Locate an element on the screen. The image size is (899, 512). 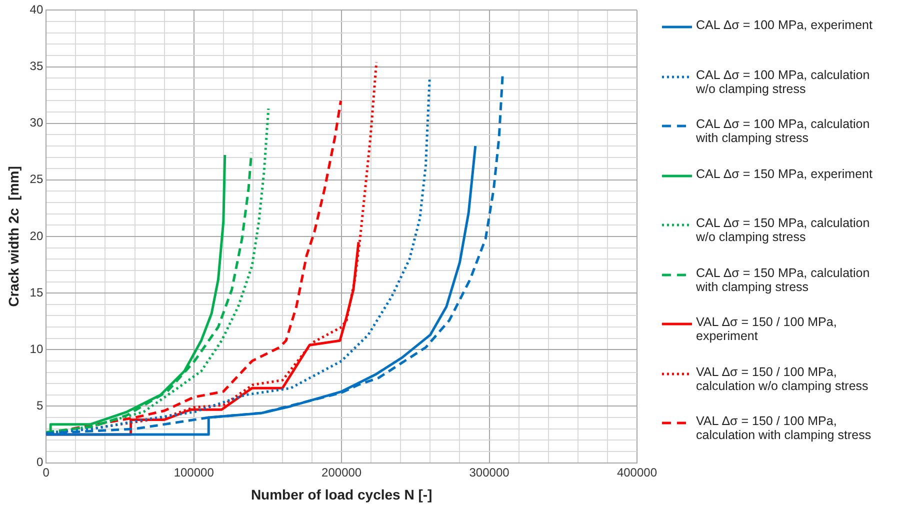
legend-label: CAL Δσ = 150 MPa, calculation with clamping stress is located at coordinates (783, 280).